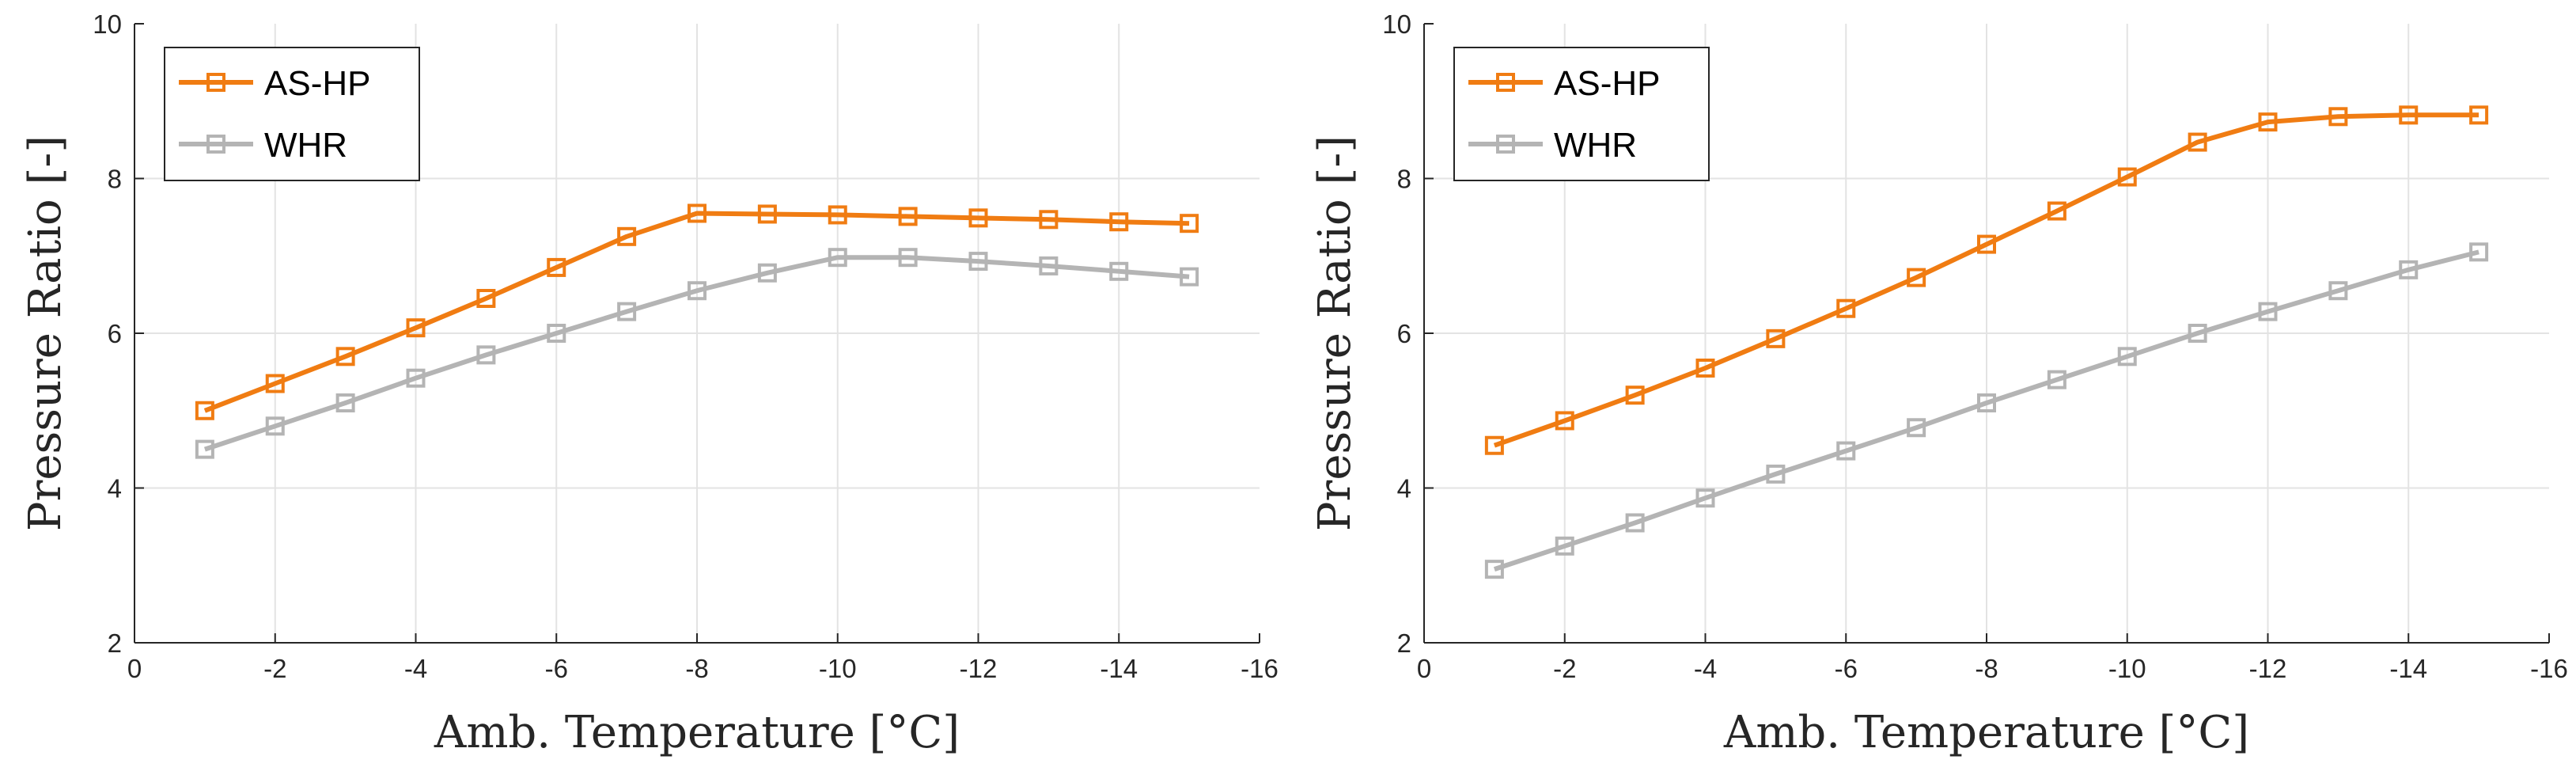 The image size is (2576, 771). Describe the element at coordinates (696, 353) in the screenshot. I see `series-line-whr` at that location.